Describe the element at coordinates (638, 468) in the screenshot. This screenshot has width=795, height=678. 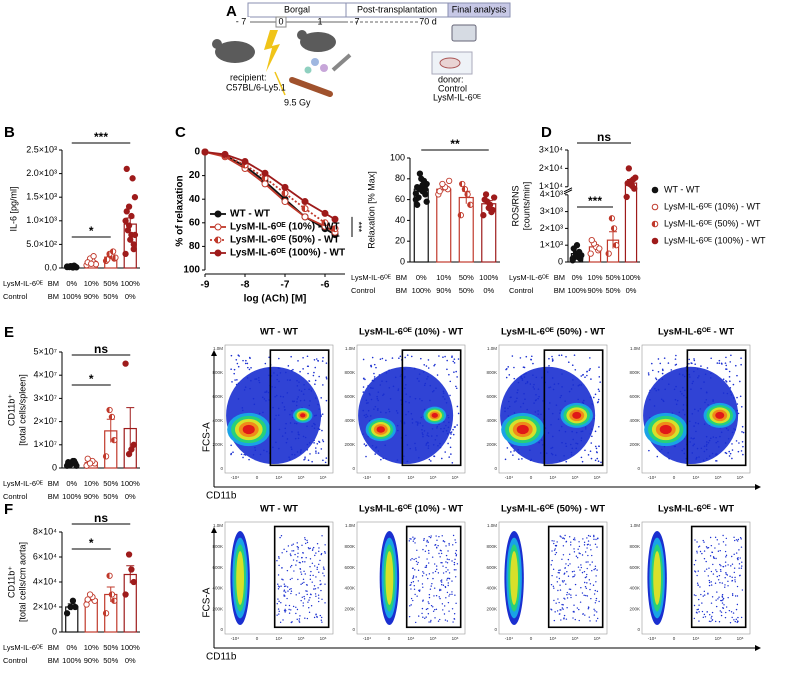
I see `y-tick-label: 0` at that location.